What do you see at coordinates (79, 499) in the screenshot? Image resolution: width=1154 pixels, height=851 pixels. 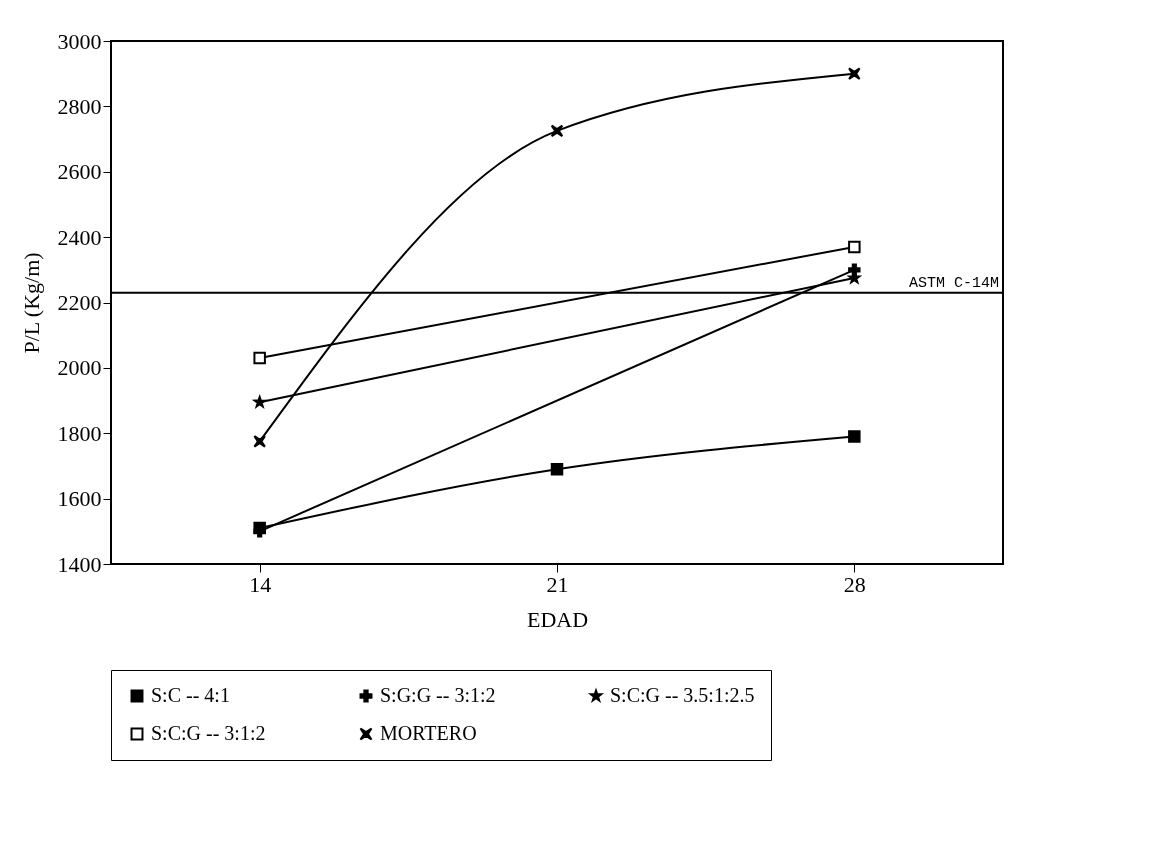 I see `y-tick-label: 1600` at bounding box center [79, 499].